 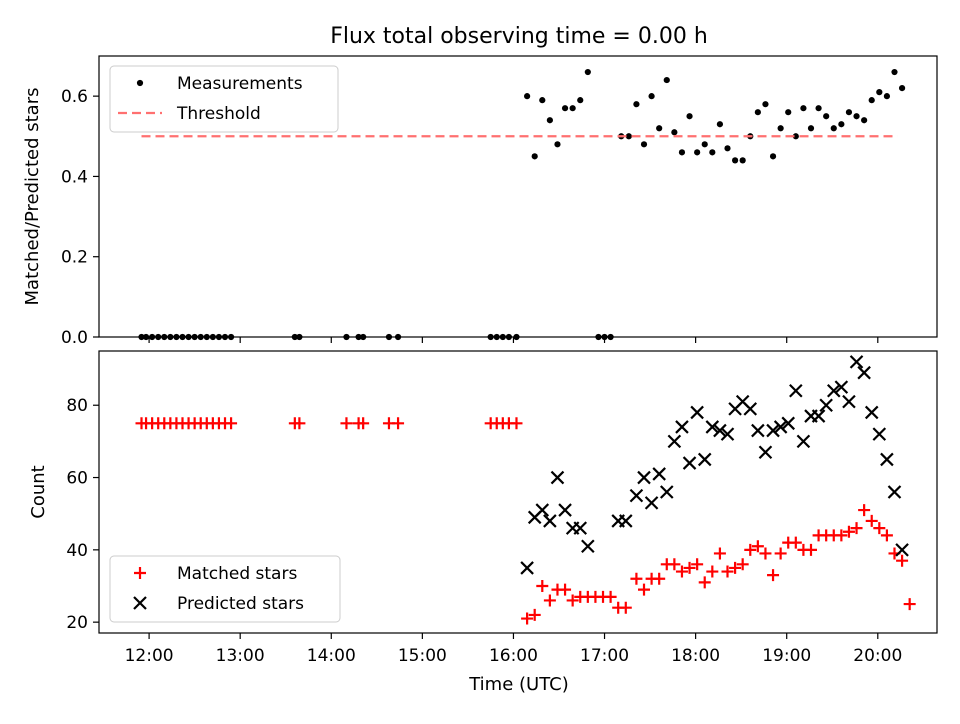 I want to click on x-tick-label: 16:00, so click(x=513, y=656).